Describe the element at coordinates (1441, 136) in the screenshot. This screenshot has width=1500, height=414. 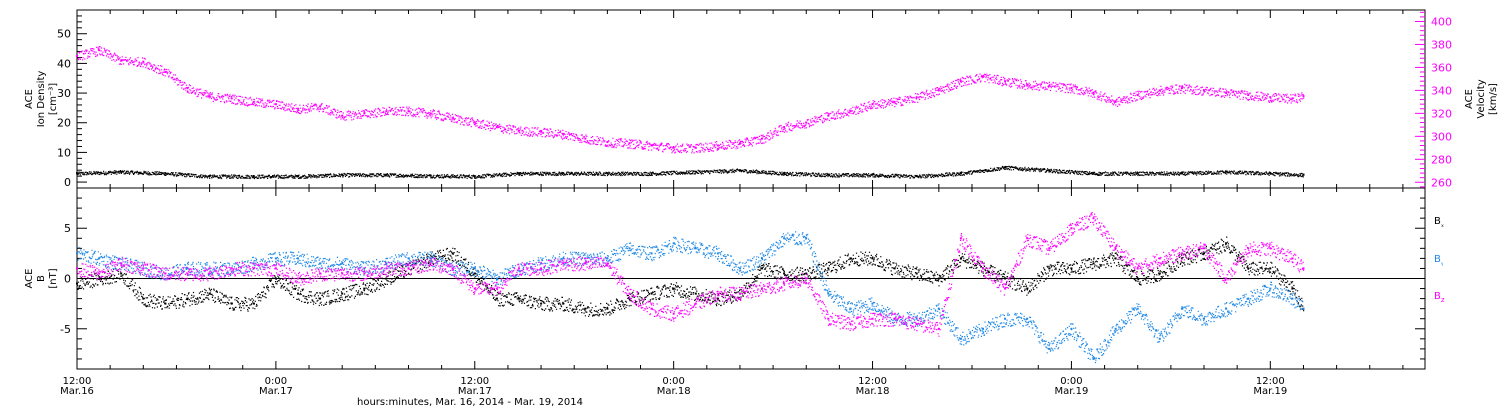
I see `right-tick-label: 300` at that location.